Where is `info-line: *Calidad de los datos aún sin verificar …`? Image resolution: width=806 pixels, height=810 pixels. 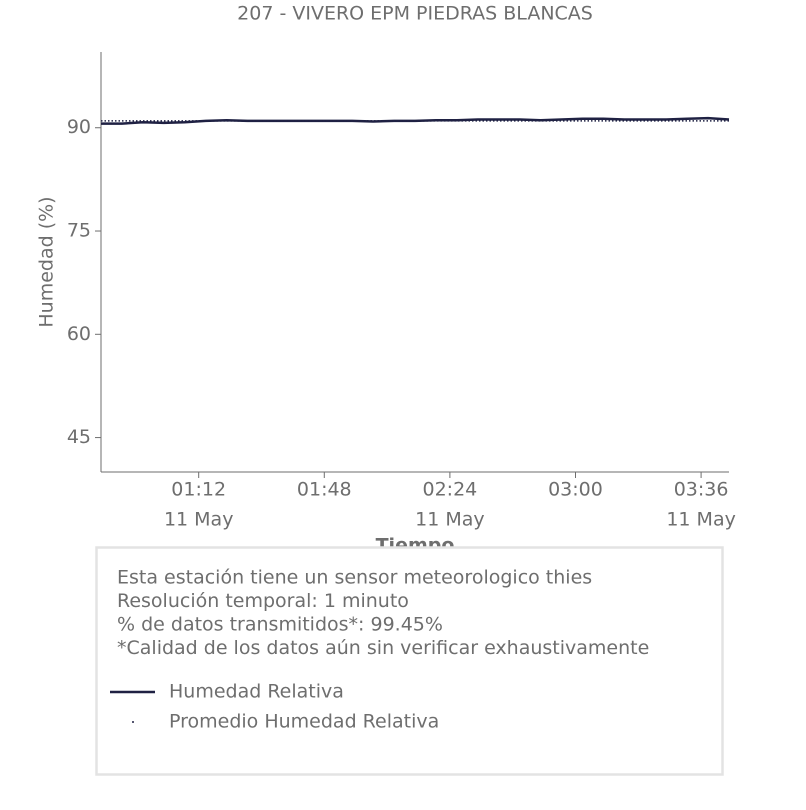
info-line: *Calidad de los datos aún sin verificar … is located at coordinates (383, 648).